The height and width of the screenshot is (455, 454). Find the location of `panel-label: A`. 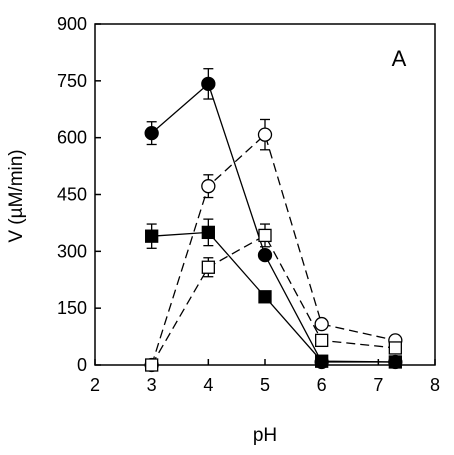

panel-label: A is located at coordinates (399, 58).